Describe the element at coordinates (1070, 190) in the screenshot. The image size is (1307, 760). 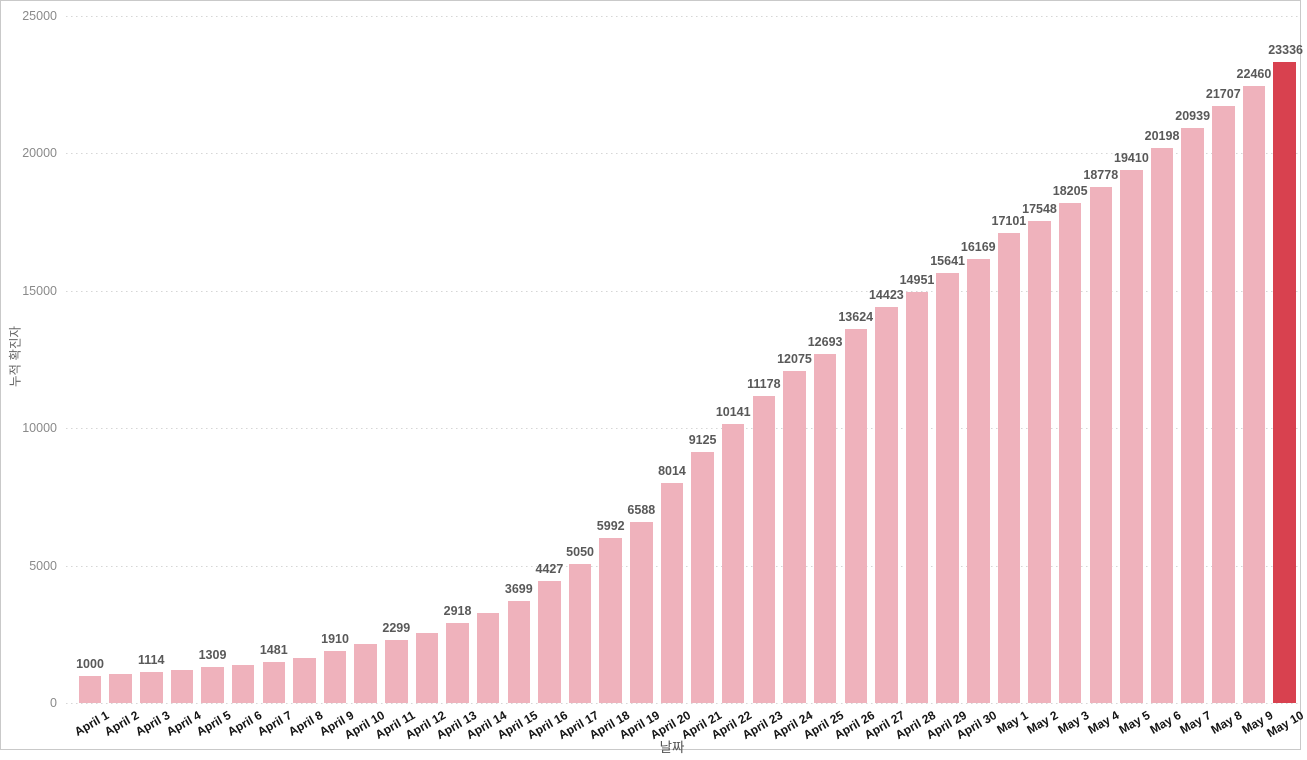
I see `bar-value-label: 18205` at that location.